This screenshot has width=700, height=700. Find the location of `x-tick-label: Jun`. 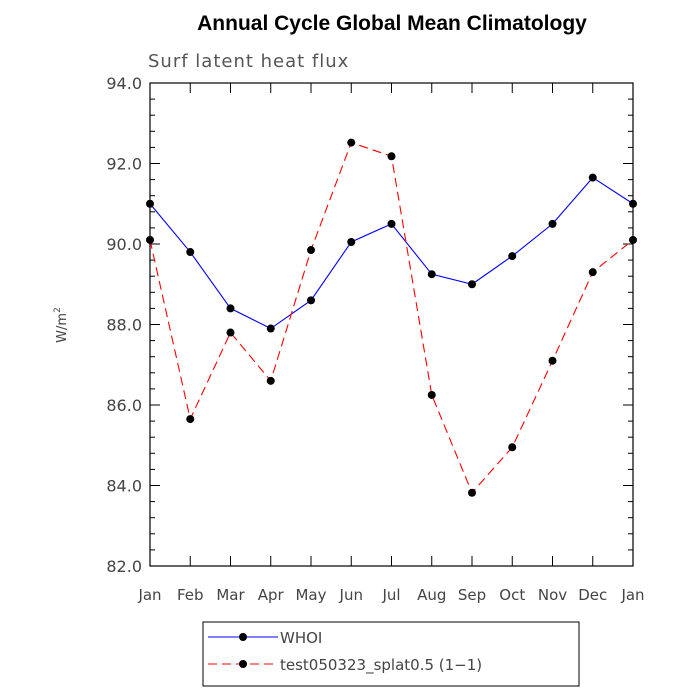

x-tick-label: Jun is located at coordinates (351, 595).